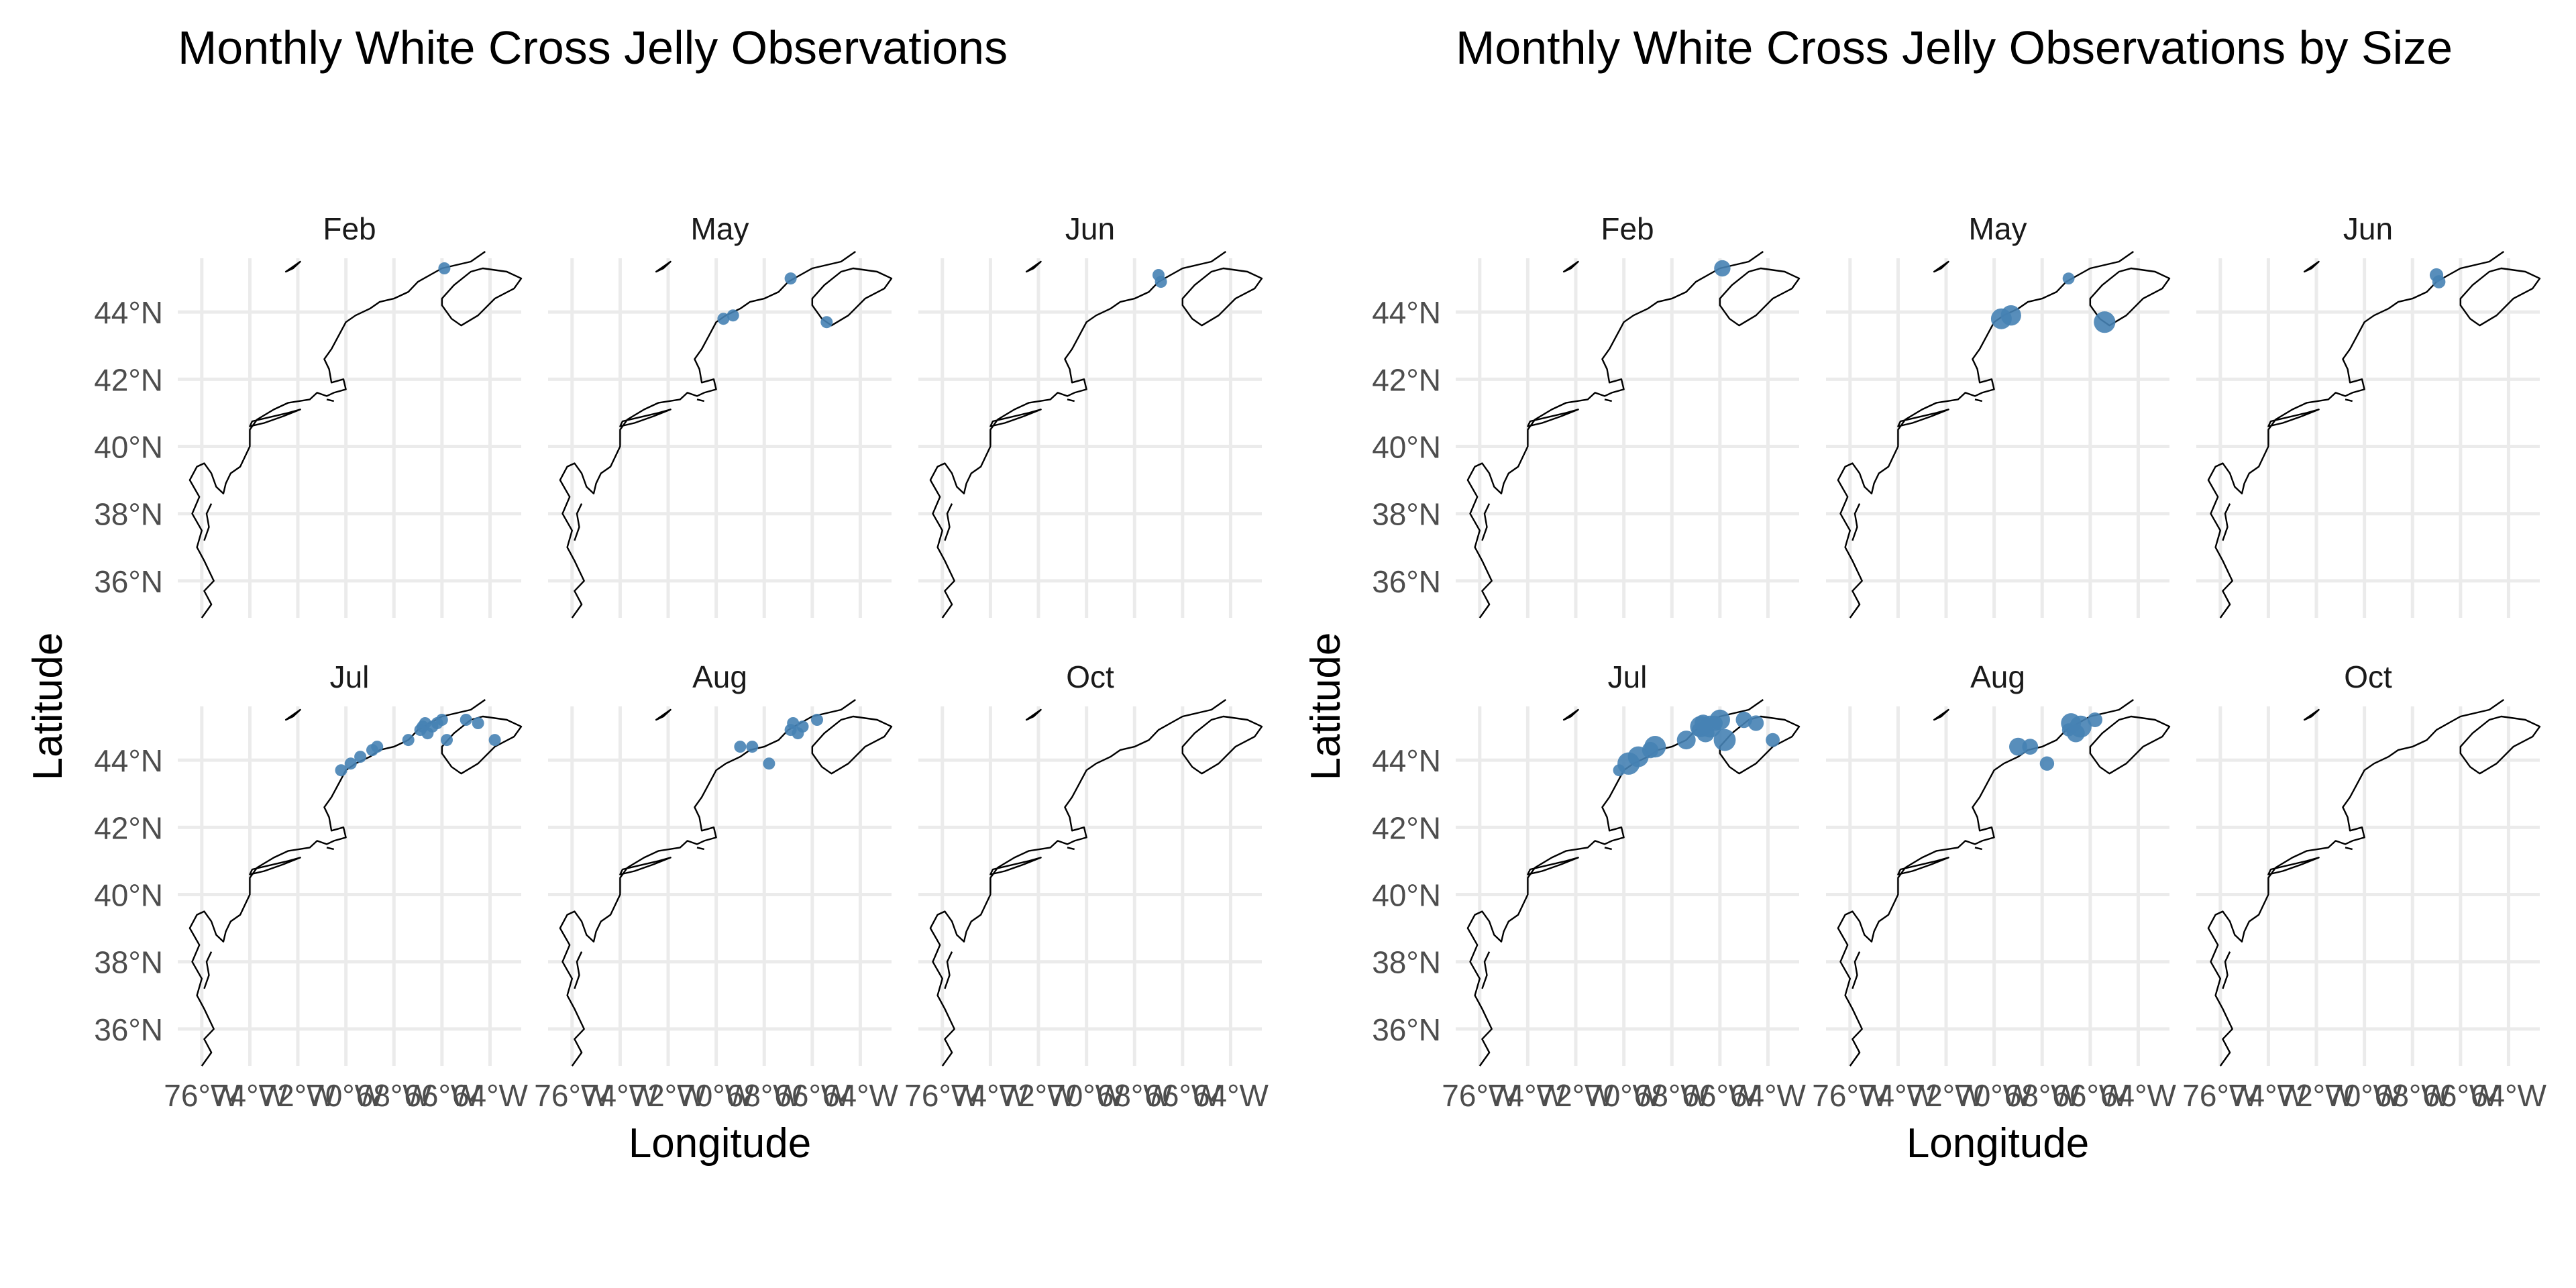 The image size is (2576, 1288). I want to click on facet-panel-jun: Jun, so click(1090, 415).